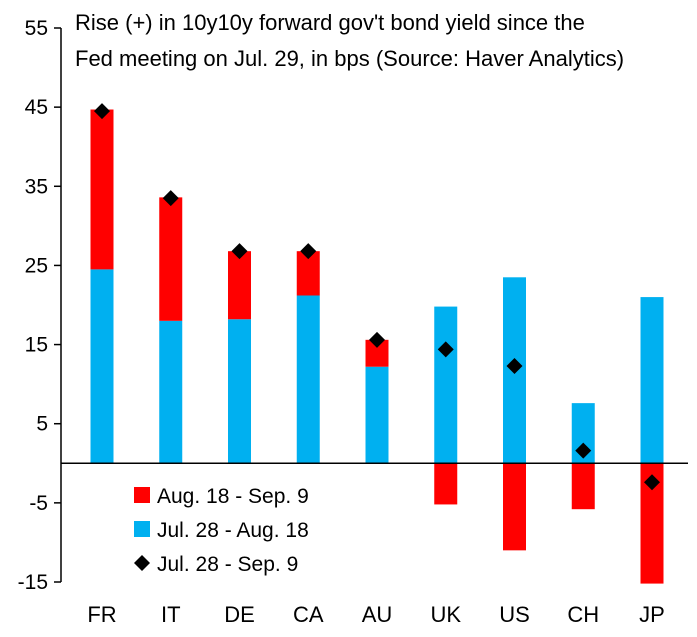  I want to click on y-tick-label: 5, so click(42, 424).